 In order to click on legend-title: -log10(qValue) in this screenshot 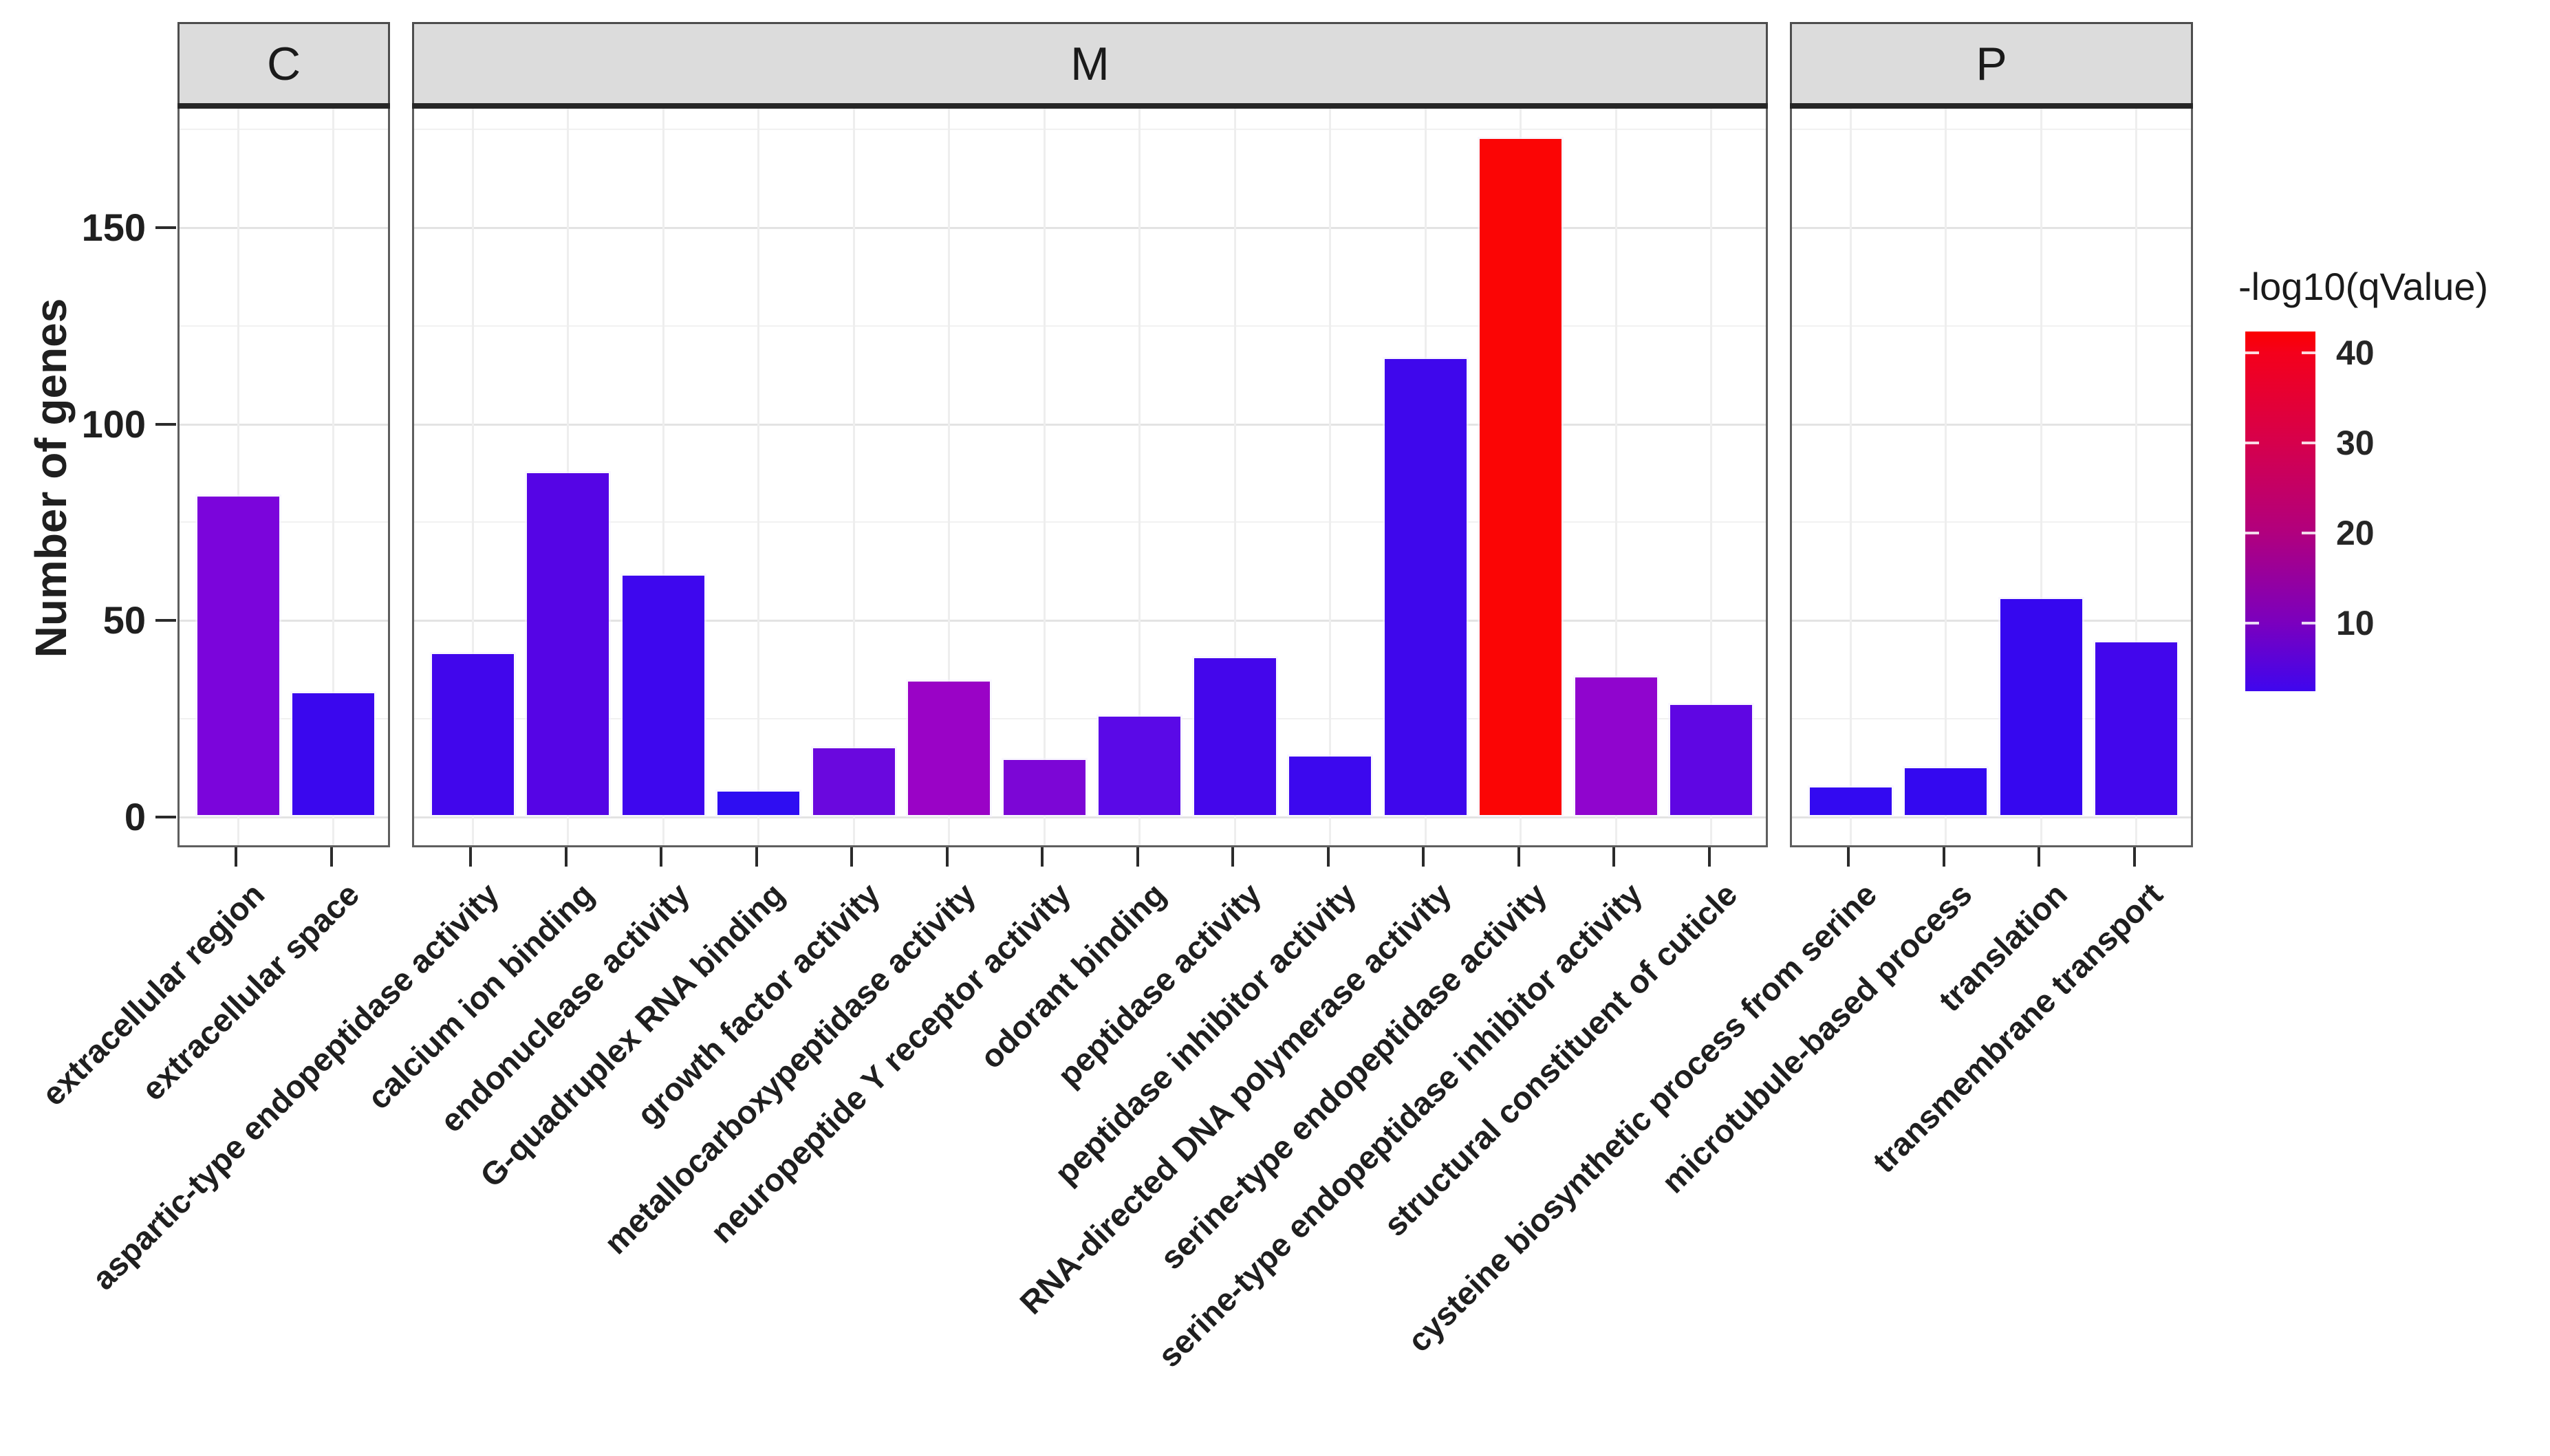, I will do `click(2363, 286)`.